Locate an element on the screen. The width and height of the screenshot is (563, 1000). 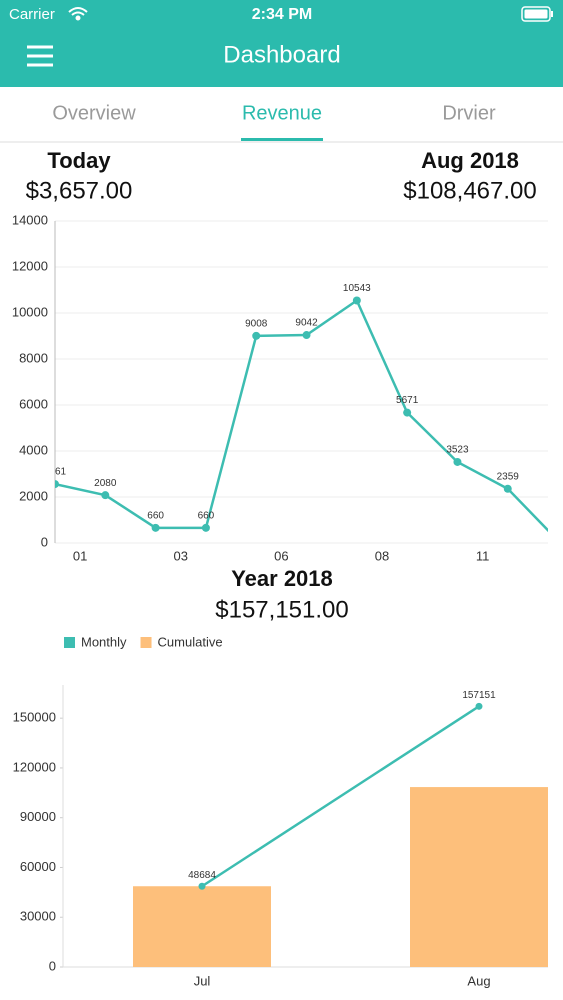
data-label: 9008 is located at coordinates (256, 323).